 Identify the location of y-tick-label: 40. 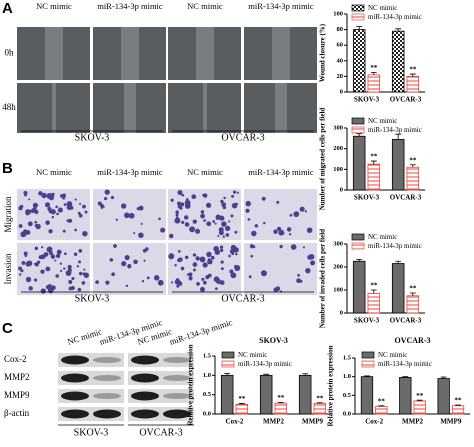
(340, 60).